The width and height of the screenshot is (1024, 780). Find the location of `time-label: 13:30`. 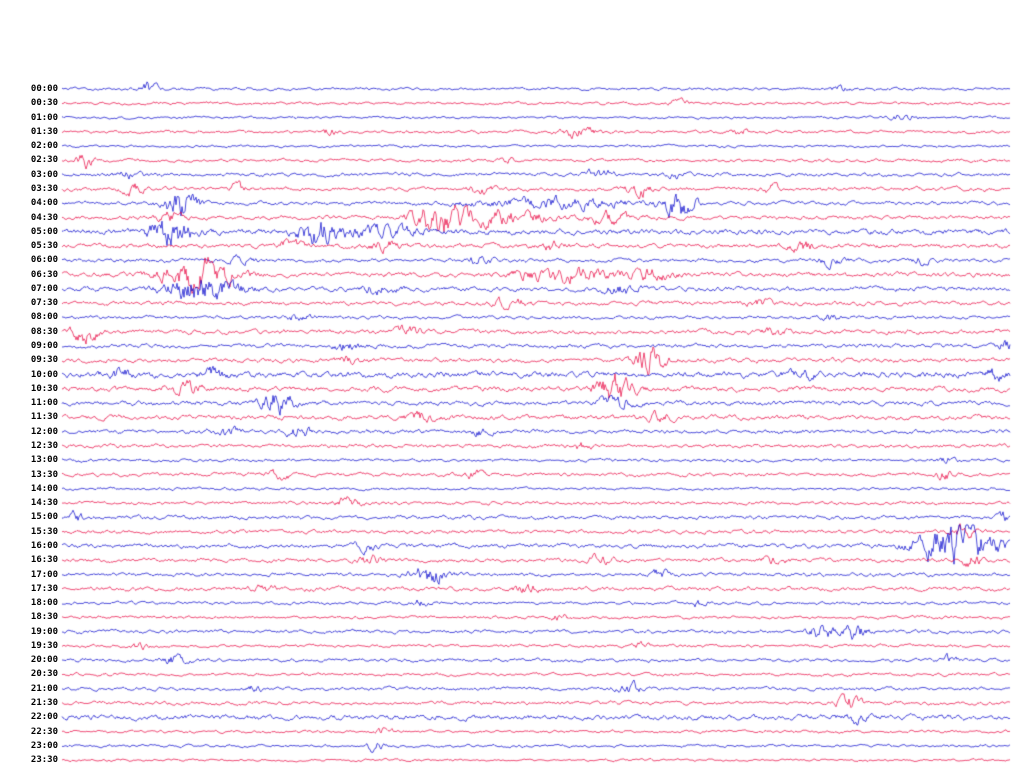

time-label: 13:30 is located at coordinates (44, 474).